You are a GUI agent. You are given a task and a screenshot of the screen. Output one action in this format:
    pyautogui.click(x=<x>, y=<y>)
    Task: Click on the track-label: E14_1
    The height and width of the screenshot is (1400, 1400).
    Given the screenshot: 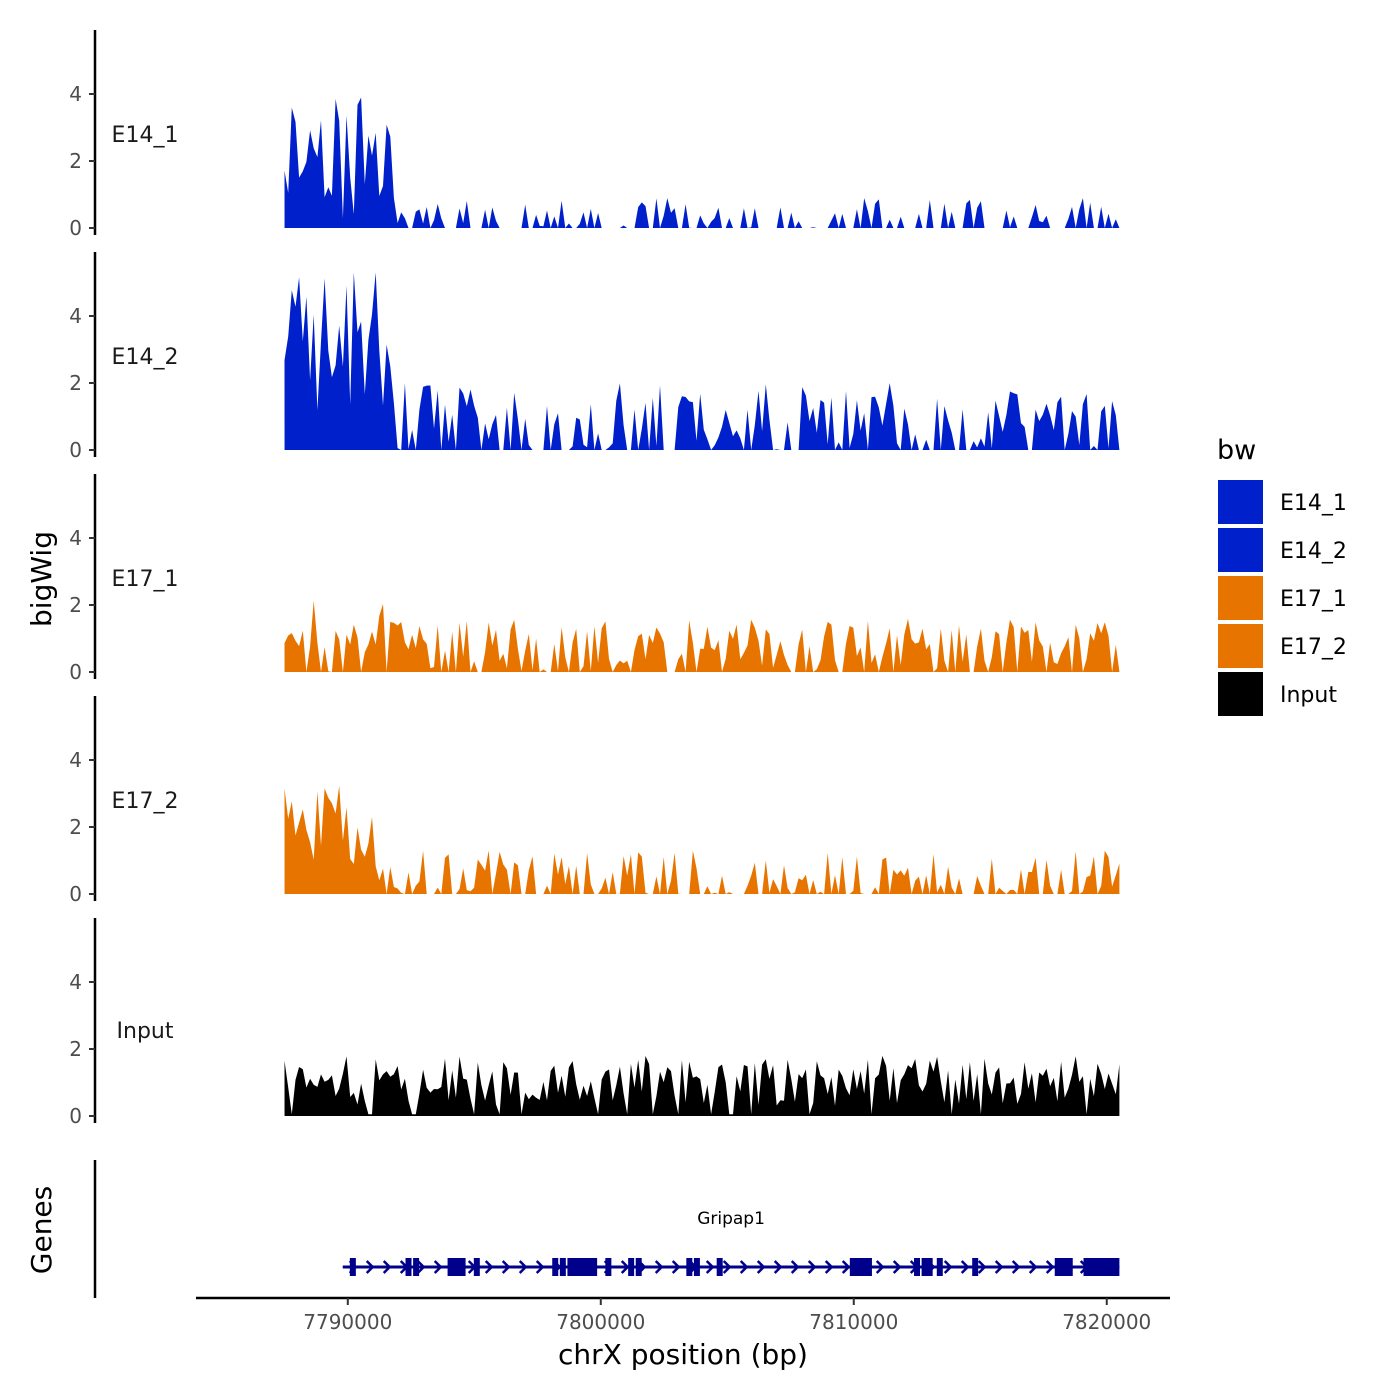 What is the action you would take?
    pyautogui.click(x=145, y=135)
    